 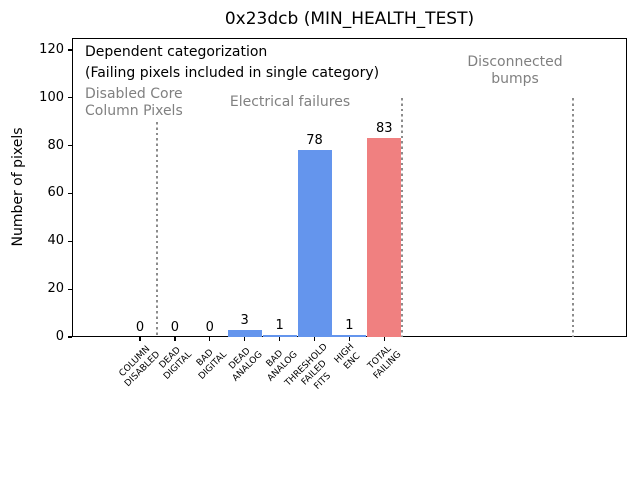 What do you see at coordinates (244, 320) in the screenshot?
I see `bar-value-label-3: 3` at bounding box center [244, 320].